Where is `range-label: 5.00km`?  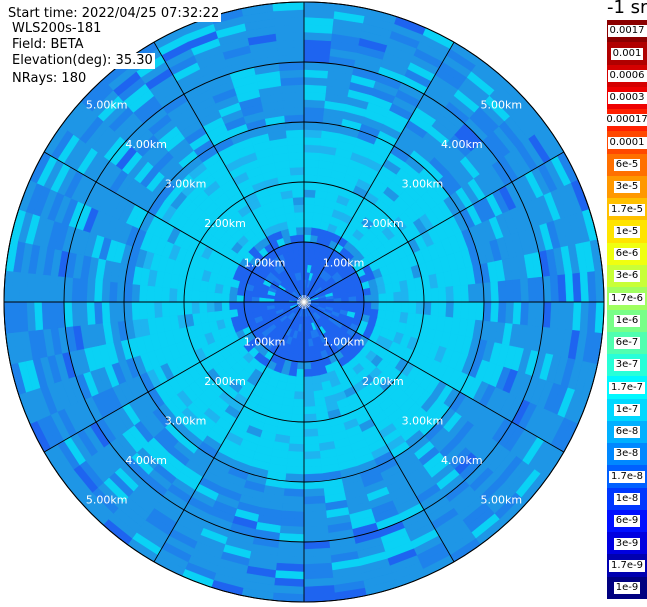 range-label: 5.00km is located at coordinates (502, 499).